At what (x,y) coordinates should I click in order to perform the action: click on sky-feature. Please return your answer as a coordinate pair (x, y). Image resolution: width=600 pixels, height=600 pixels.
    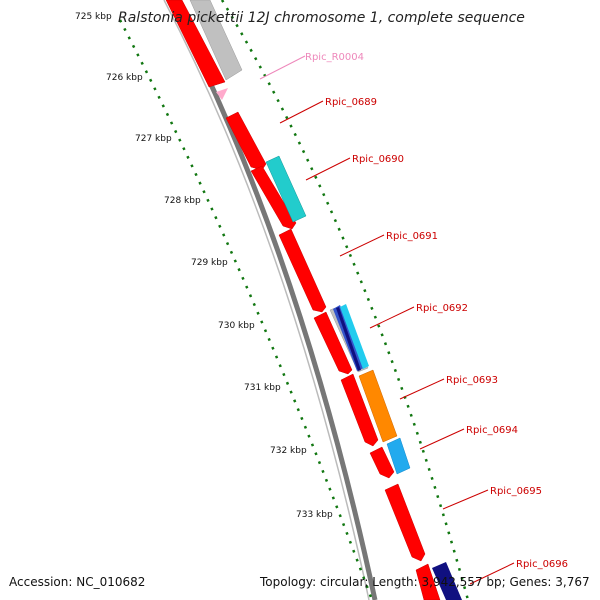
    Looking at the image, I should click on (398, 456).